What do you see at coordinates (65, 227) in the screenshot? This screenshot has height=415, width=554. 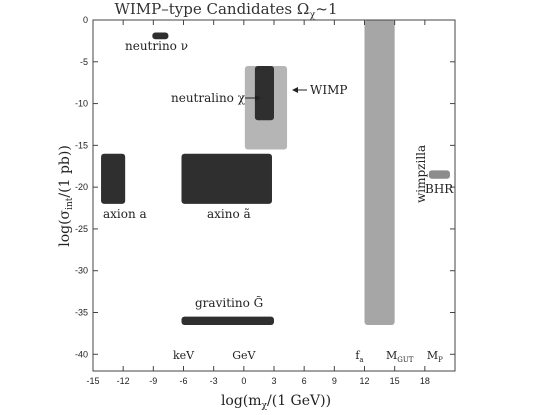 I see `y-axis-label-main: log(σ` at bounding box center [65, 227].